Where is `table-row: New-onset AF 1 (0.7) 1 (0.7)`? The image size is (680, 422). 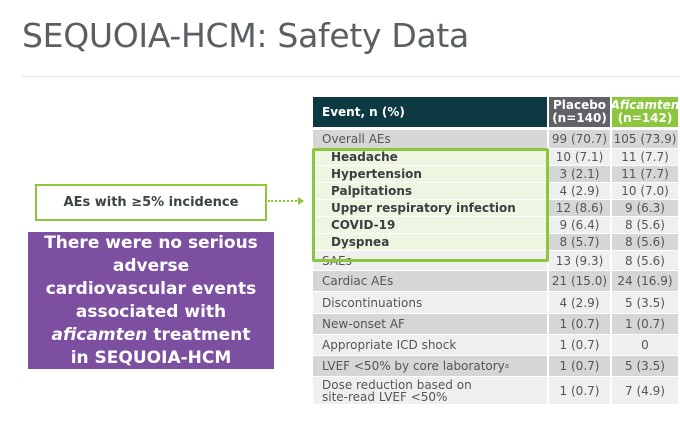 table-row: New-onset AF 1 (0.7) 1 (0.7) is located at coordinates (495, 324).